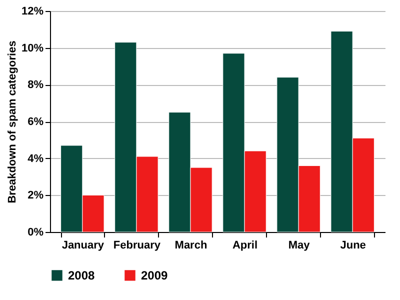 This screenshot has width=400, height=300. Describe the element at coordinates (82, 275) in the screenshot. I see `legend-label: 2008` at that location.